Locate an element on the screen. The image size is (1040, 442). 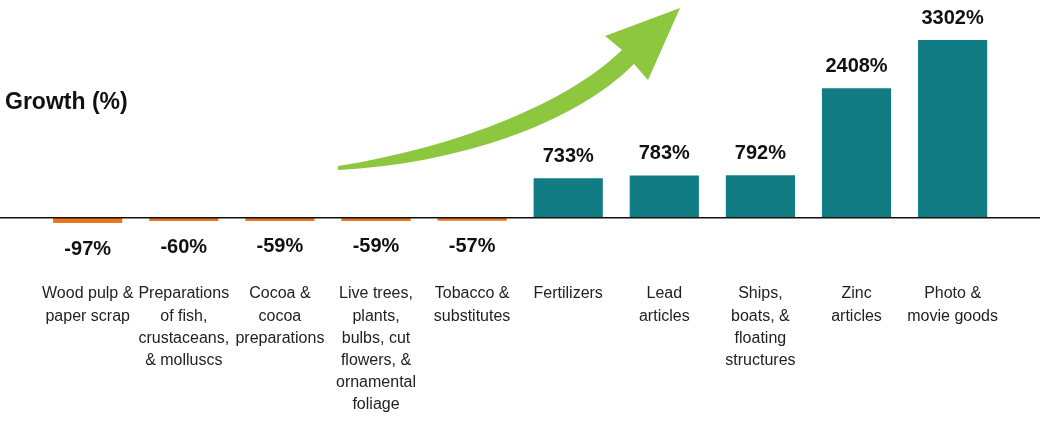
x-tick-label: Zinc articles is located at coordinates (856, 304).